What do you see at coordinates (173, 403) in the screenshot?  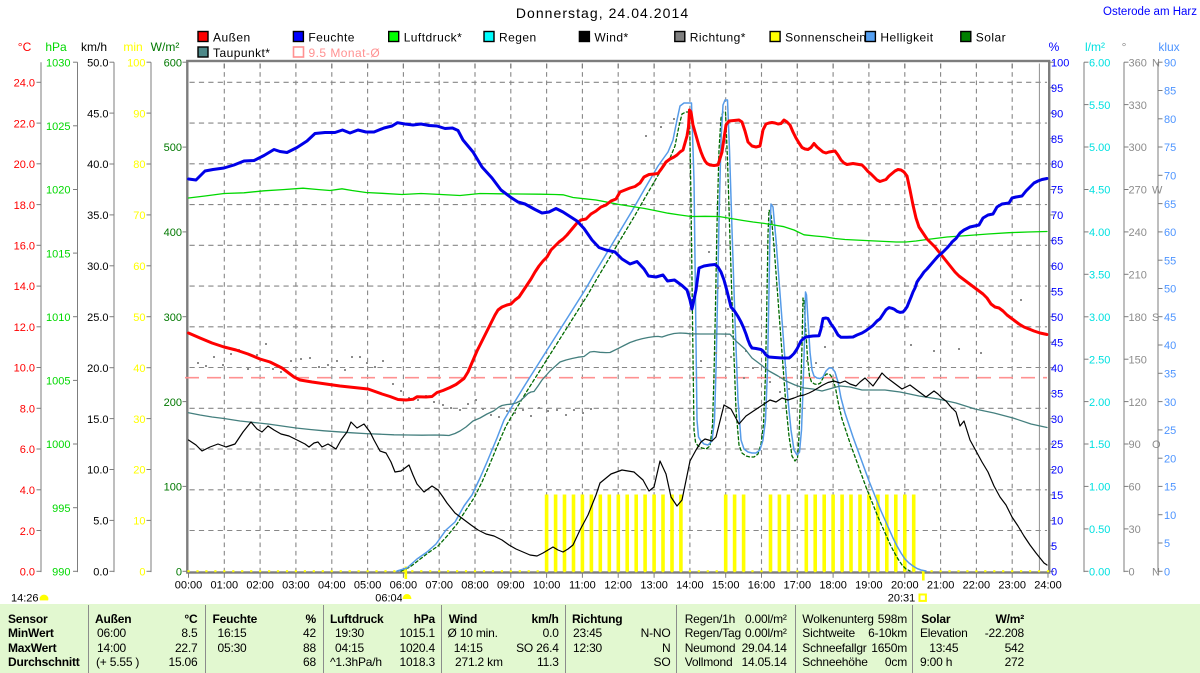 I see `svg-text: 200` at bounding box center [173, 403].